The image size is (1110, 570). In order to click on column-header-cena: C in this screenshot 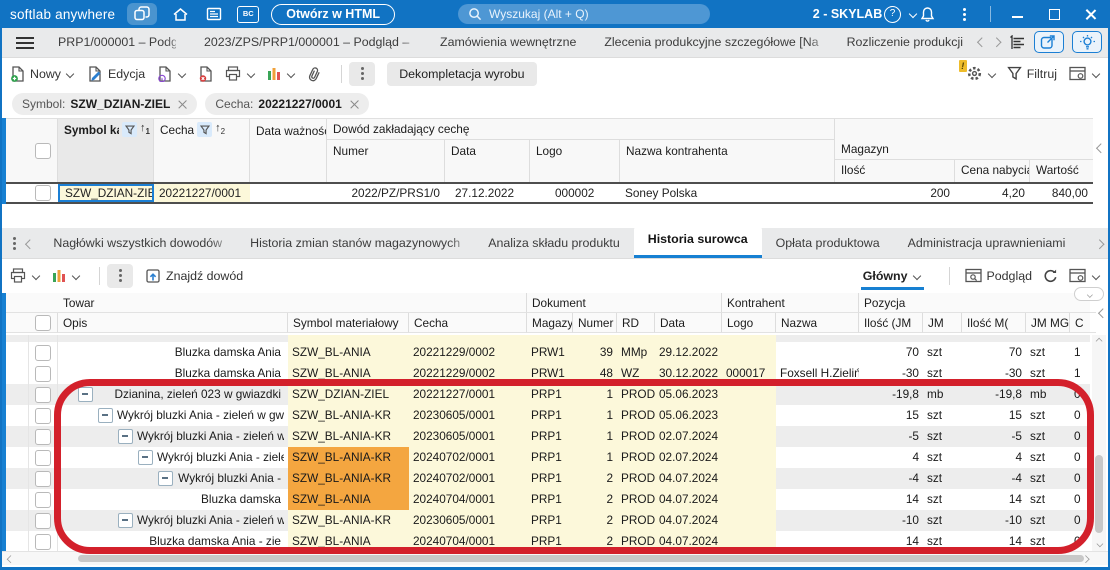, I will do `click(1083, 323)`.